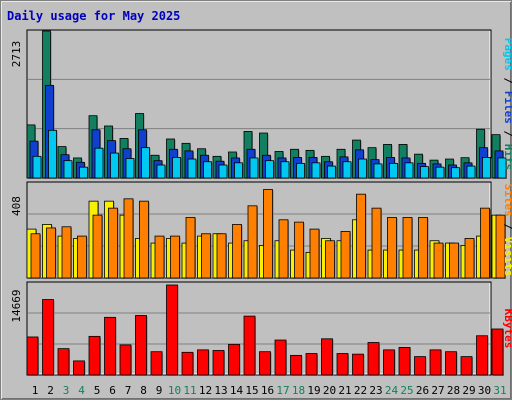 The height and width of the screenshot is (401, 512). Describe the element at coordinates (205, 390) in the screenshot. I see `day-label: 12` at that location.